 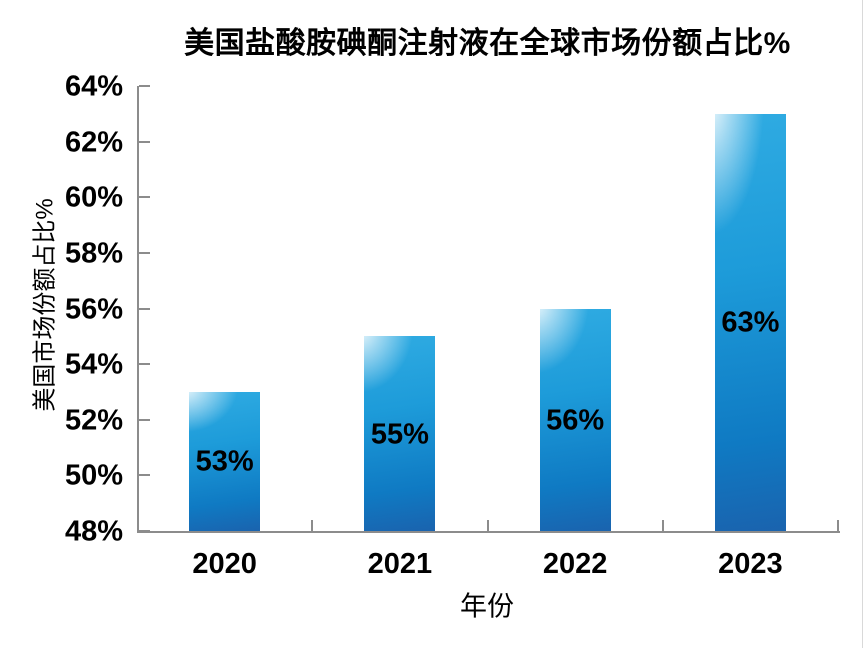 What do you see at coordinates (488, 532) in the screenshot?
I see `x-axis-line` at bounding box center [488, 532].